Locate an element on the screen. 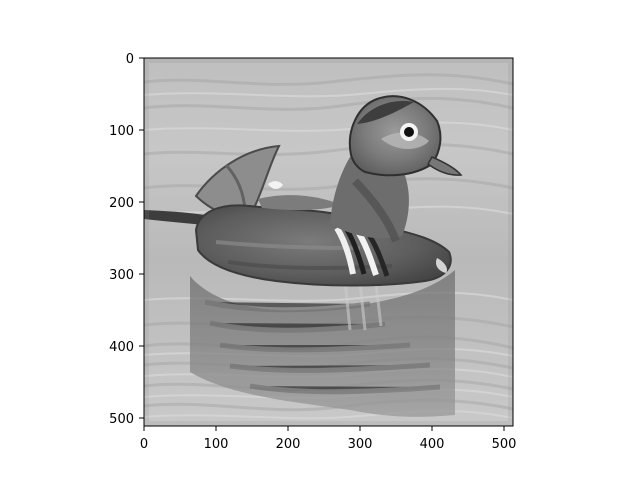 This screenshot has width=640, height=480. y-tick-label-0: 0 is located at coordinates (130, 59).